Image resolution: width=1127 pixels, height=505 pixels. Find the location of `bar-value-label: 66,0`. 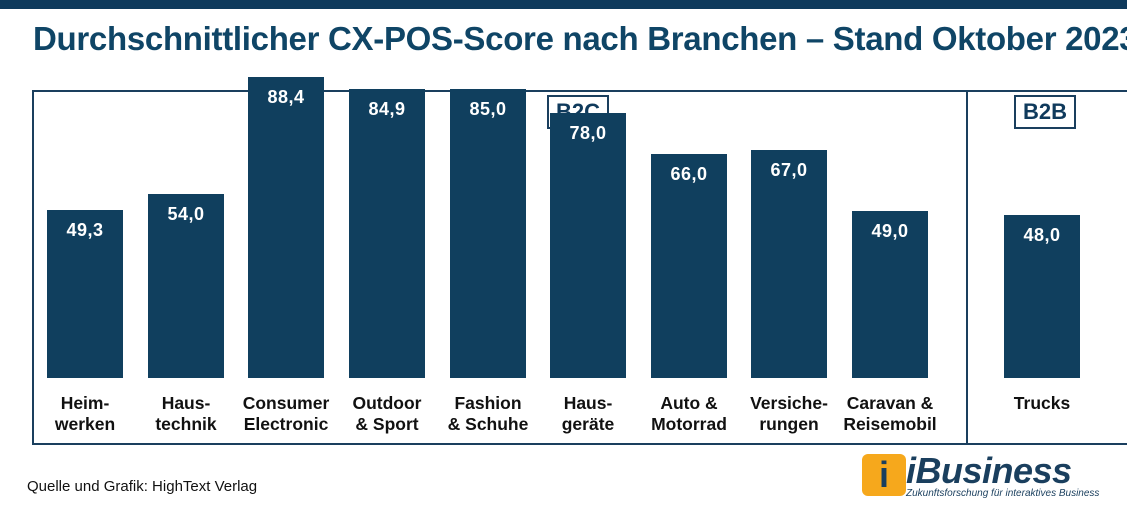

bar-value-label: 66,0 is located at coordinates (689, 173).